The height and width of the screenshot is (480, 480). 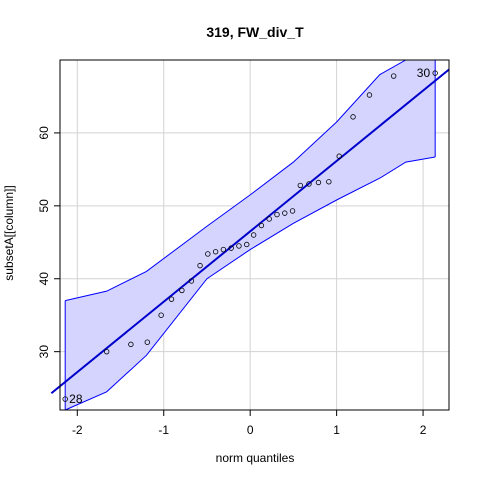 What do you see at coordinates (163, 430) in the screenshot?
I see `x-tick-label: -1` at bounding box center [163, 430].